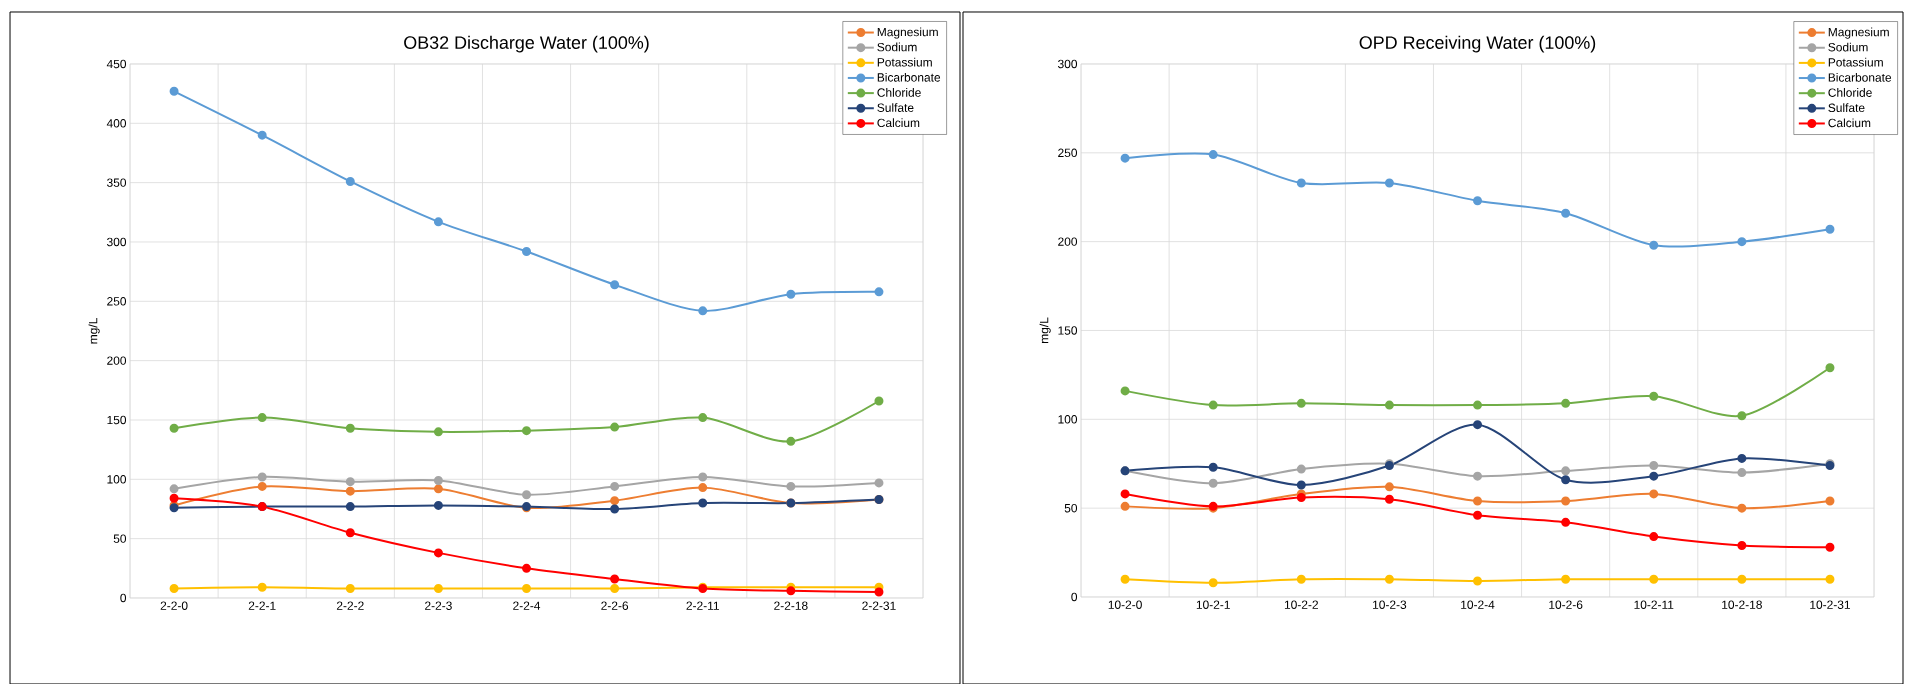  Describe the element at coordinates (350, 605) in the screenshot. I see `x-tick-label: 2-2-2` at that location.